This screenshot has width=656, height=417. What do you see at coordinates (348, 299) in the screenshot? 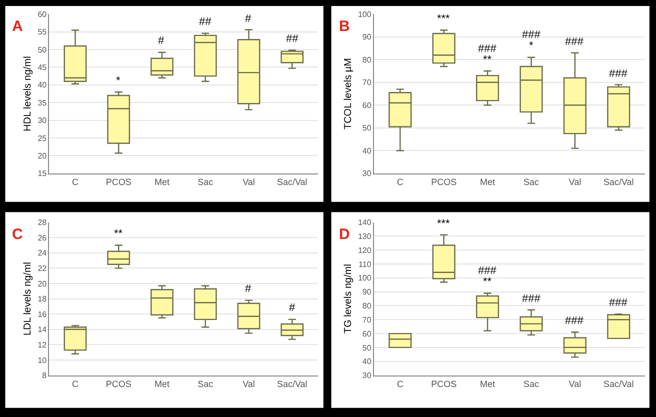
I see `y-axis-title: TG levels ng/ml` at bounding box center [348, 299].